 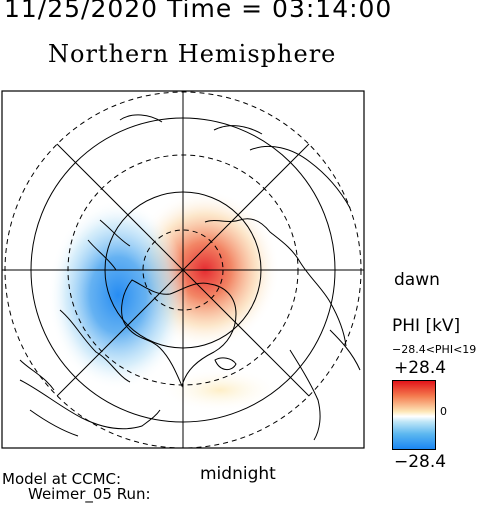 I want to click on negative-potential-cell, so click(x=118, y=295).